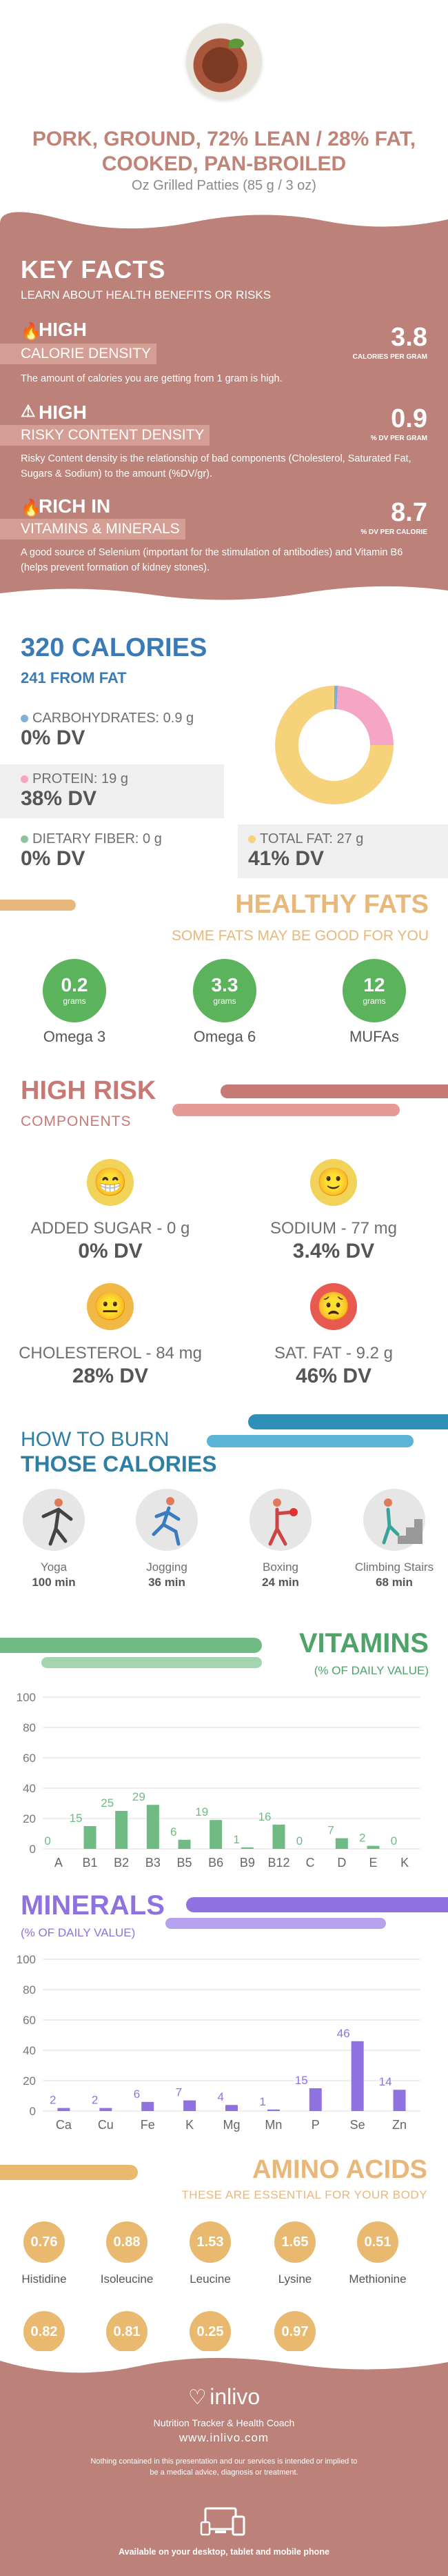  What do you see at coordinates (341, 1843) in the screenshot?
I see `bar-d` at bounding box center [341, 1843].